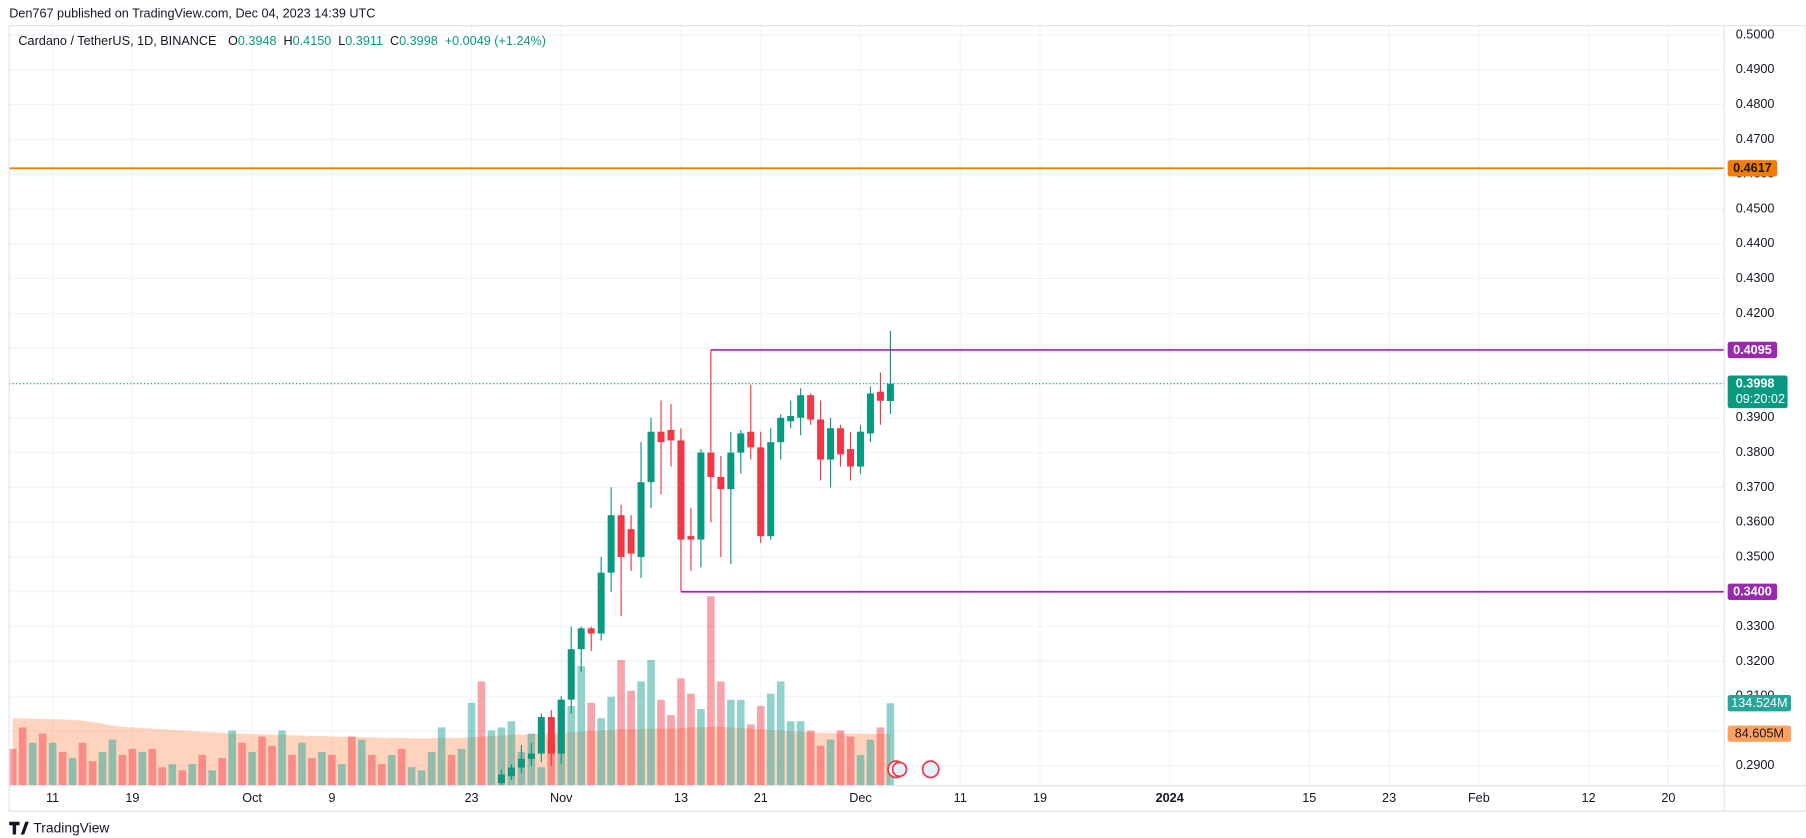  I want to click on level-label: 0.3400, so click(1752, 591).